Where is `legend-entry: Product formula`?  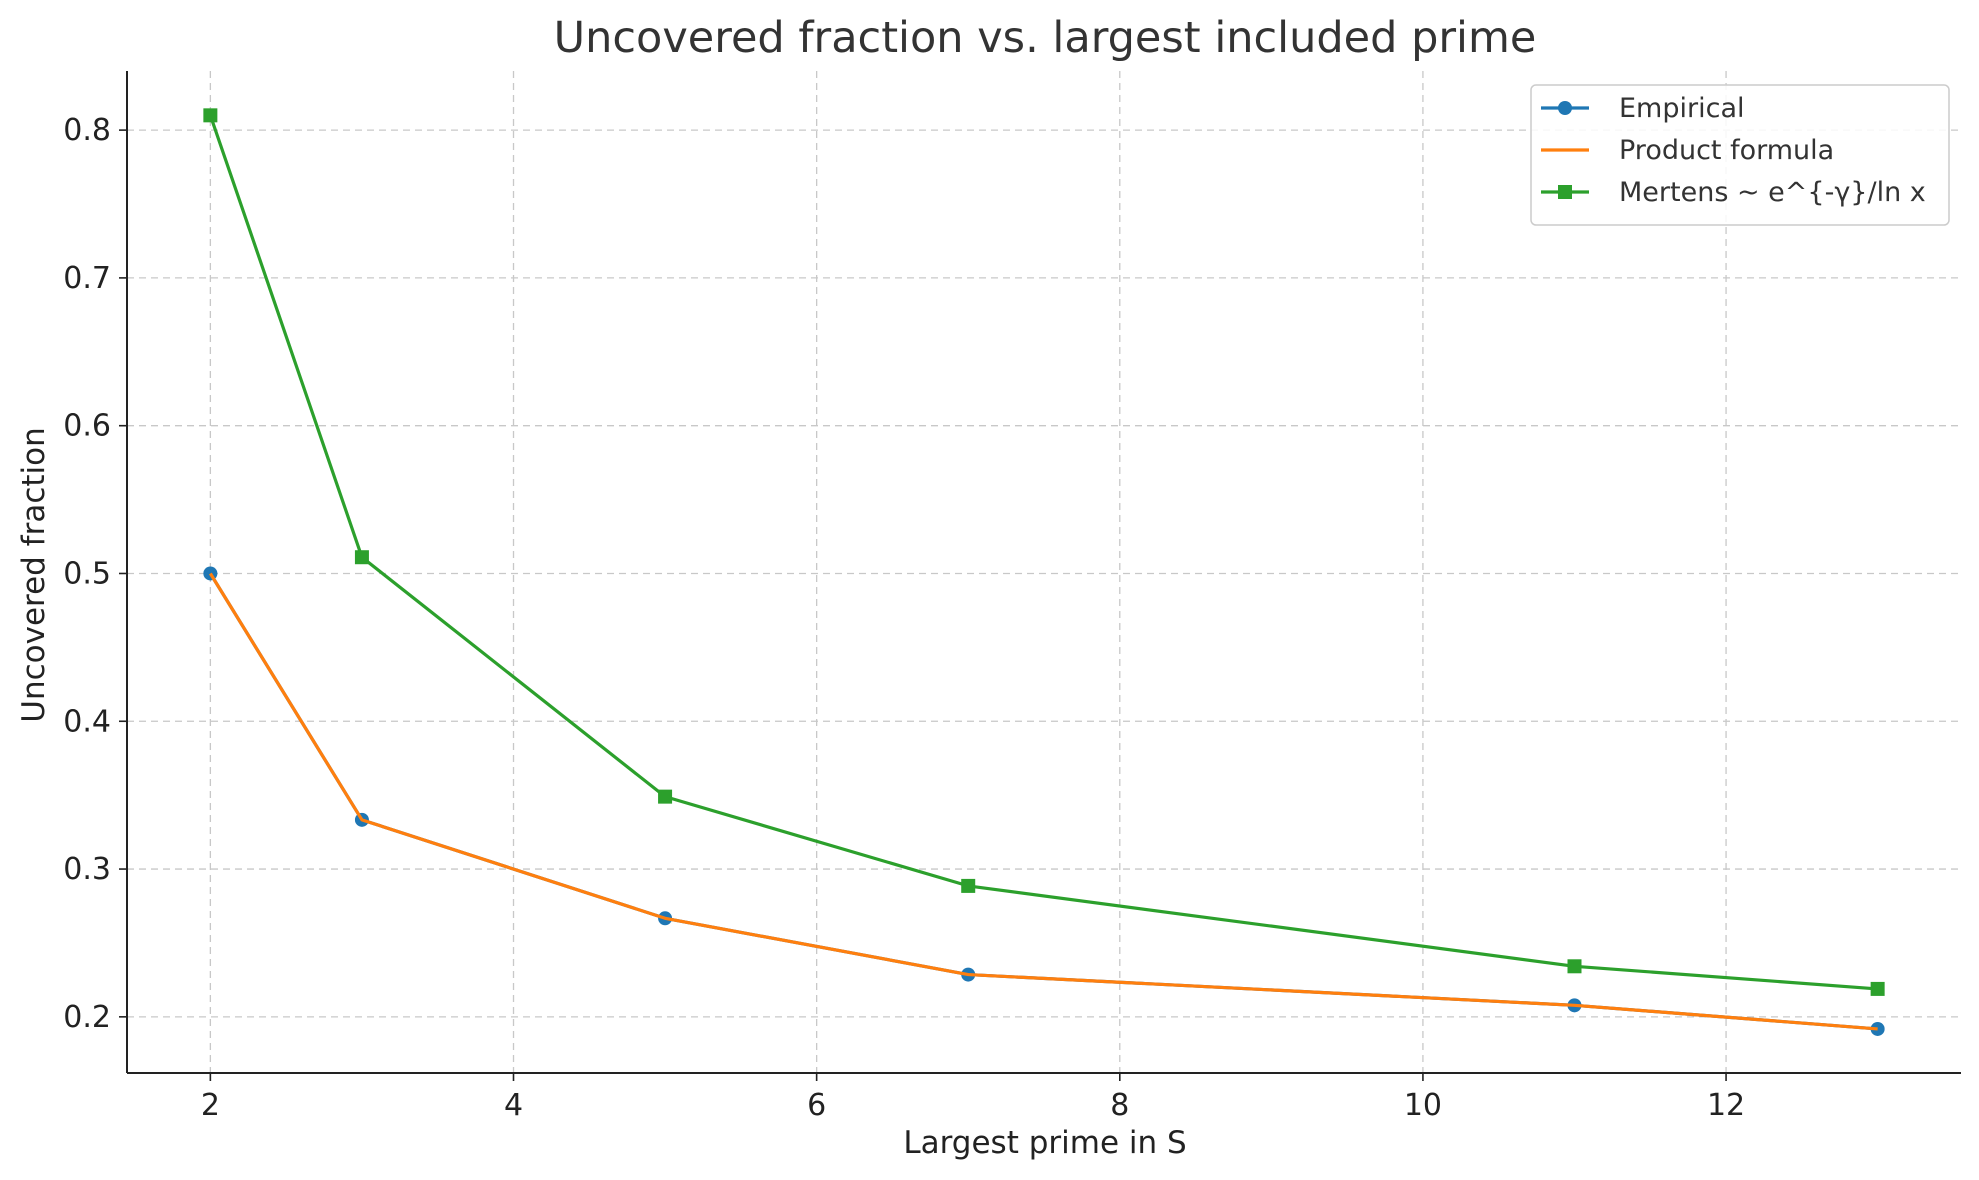 legend-entry: Product formula is located at coordinates (1687, 150).